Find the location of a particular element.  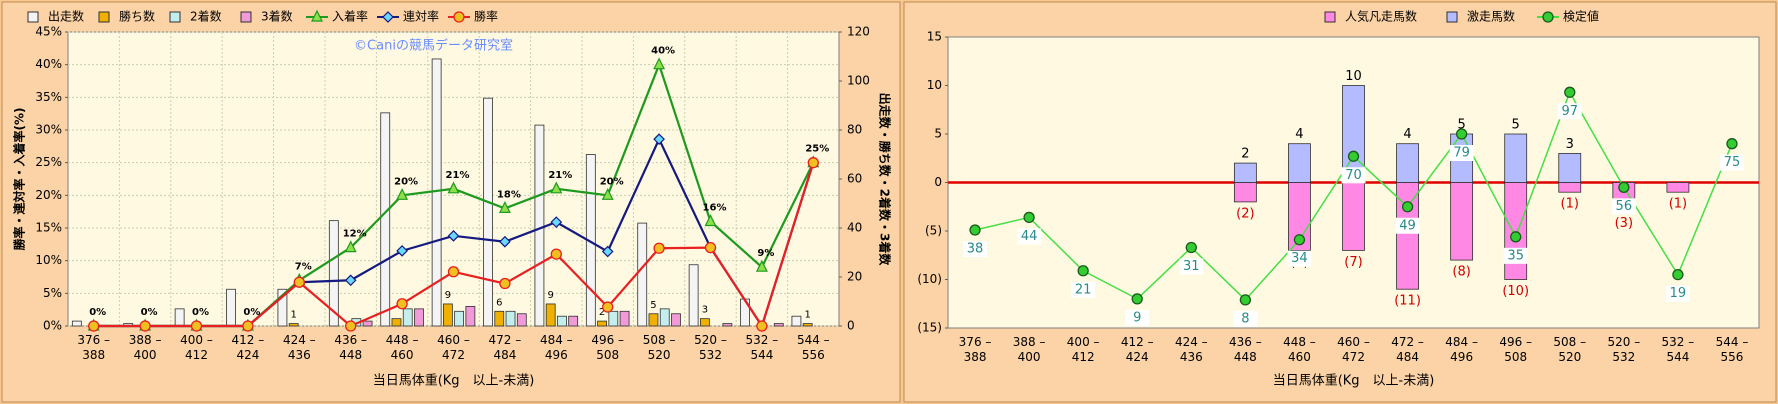

point-label: 9 is located at coordinates (1137, 317).